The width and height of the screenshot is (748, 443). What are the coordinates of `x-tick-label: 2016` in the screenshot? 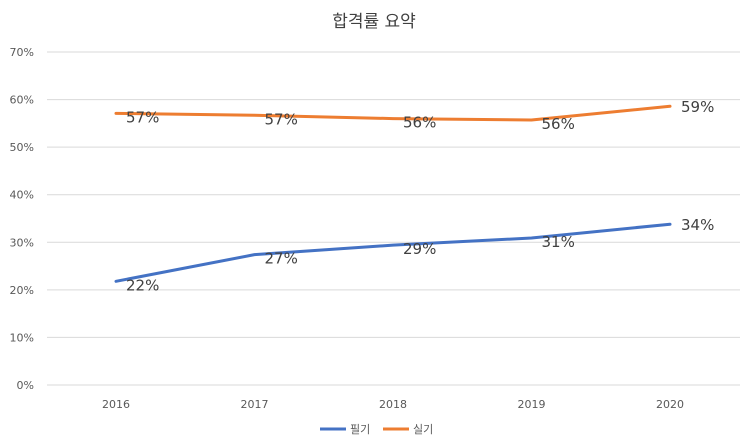 It's located at (116, 404).